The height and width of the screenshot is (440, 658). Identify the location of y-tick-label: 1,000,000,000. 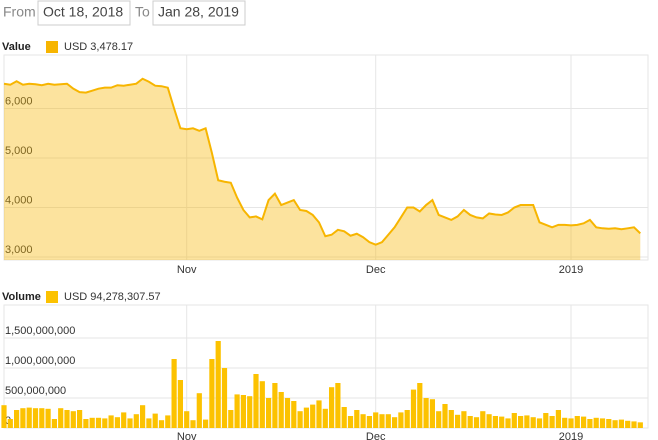
(40, 361).